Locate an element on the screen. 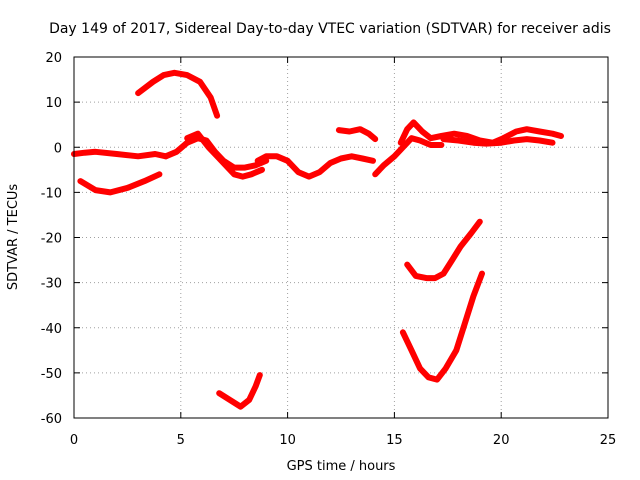 The width and height of the screenshot is (640, 480). y-axis-label: SDTVAR / TECUs is located at coordinates (13, 237).